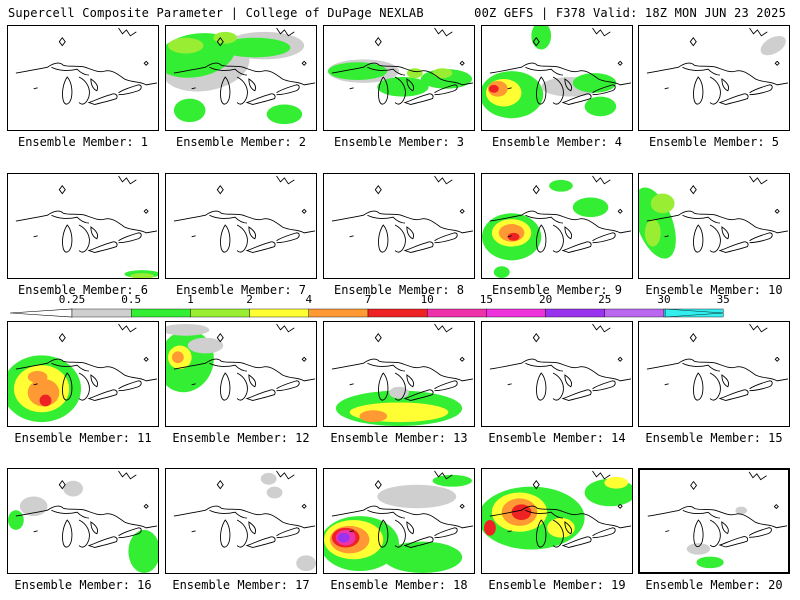  What do you see at coordinates (241, 142) in the screenshot?
I see `ensemble-member-label-2: Ensemble Member: 2` at bounding box center [241, 142].